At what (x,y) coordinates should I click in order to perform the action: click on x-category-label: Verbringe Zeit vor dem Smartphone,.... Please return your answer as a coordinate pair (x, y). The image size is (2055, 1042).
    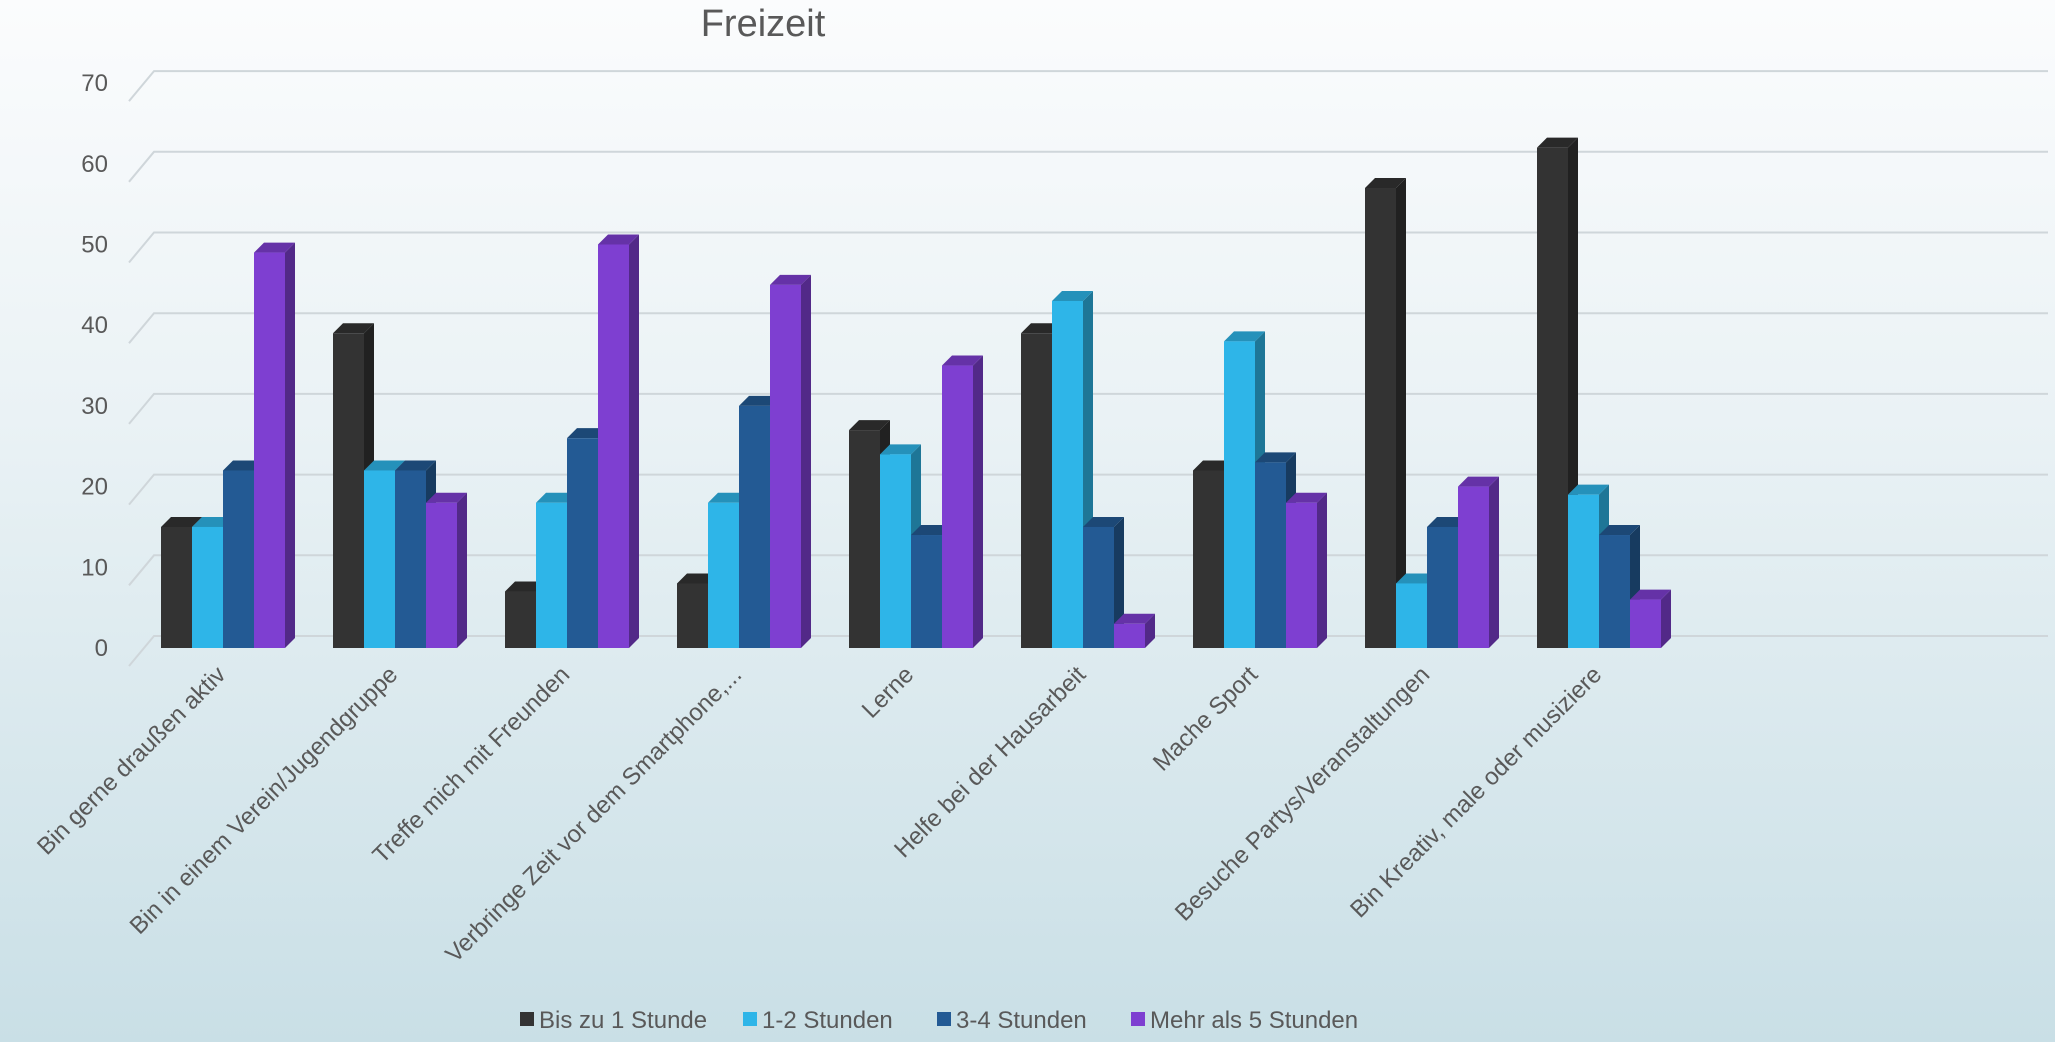
    Looking at the image, I should click on (593, 814).